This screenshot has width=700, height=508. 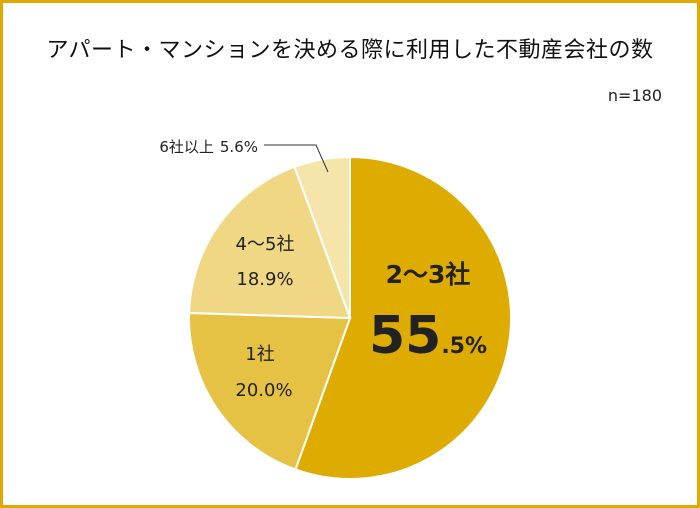 I want to click on slice-label-6plus: 6社以上 5.6%, so click(x=208, y=147).